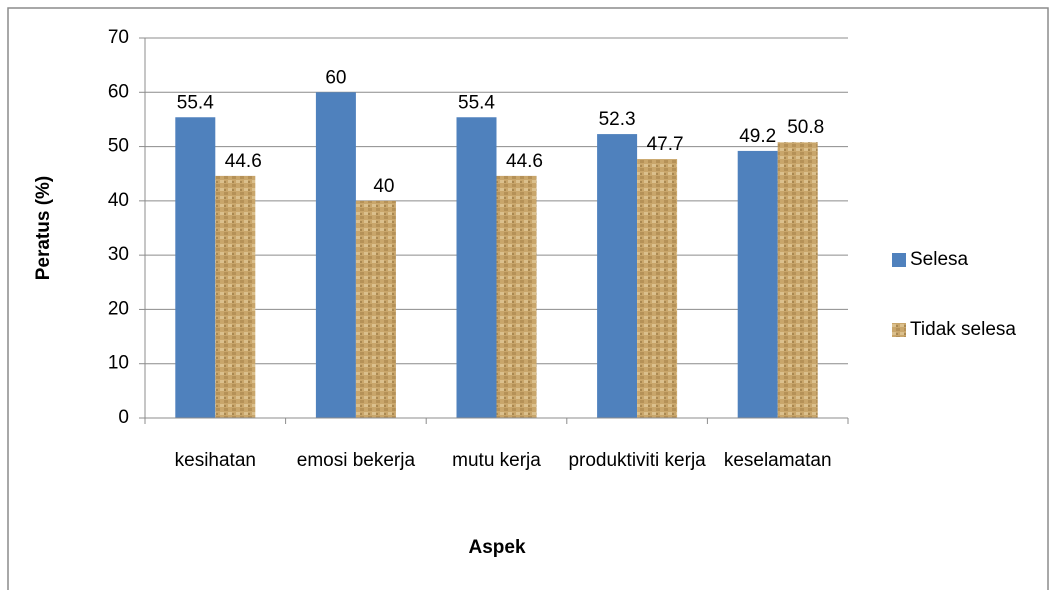 The height and width of the screenshot is (590, 1055). I want to click on x-axis-label: Aspek, so click(496, 547).